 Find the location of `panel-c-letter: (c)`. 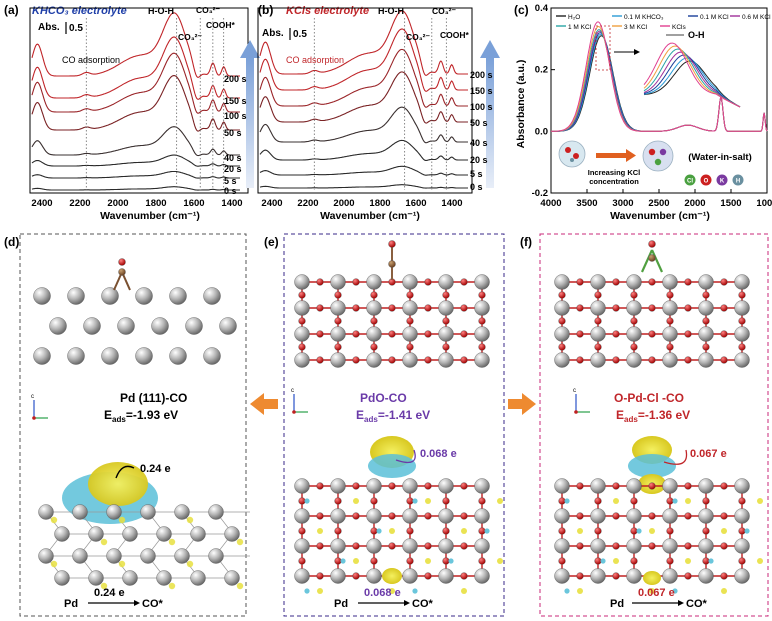

panel-c-letter: (c) is located at coordinates (521, 10).